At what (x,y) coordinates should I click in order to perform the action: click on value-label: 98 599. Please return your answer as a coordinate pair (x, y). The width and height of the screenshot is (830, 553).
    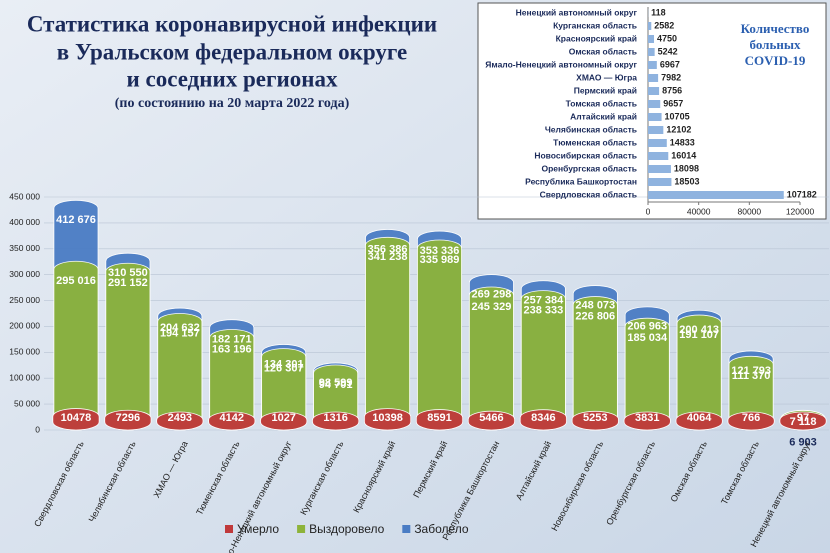
    Looking at the image, I should click on (336, 383).